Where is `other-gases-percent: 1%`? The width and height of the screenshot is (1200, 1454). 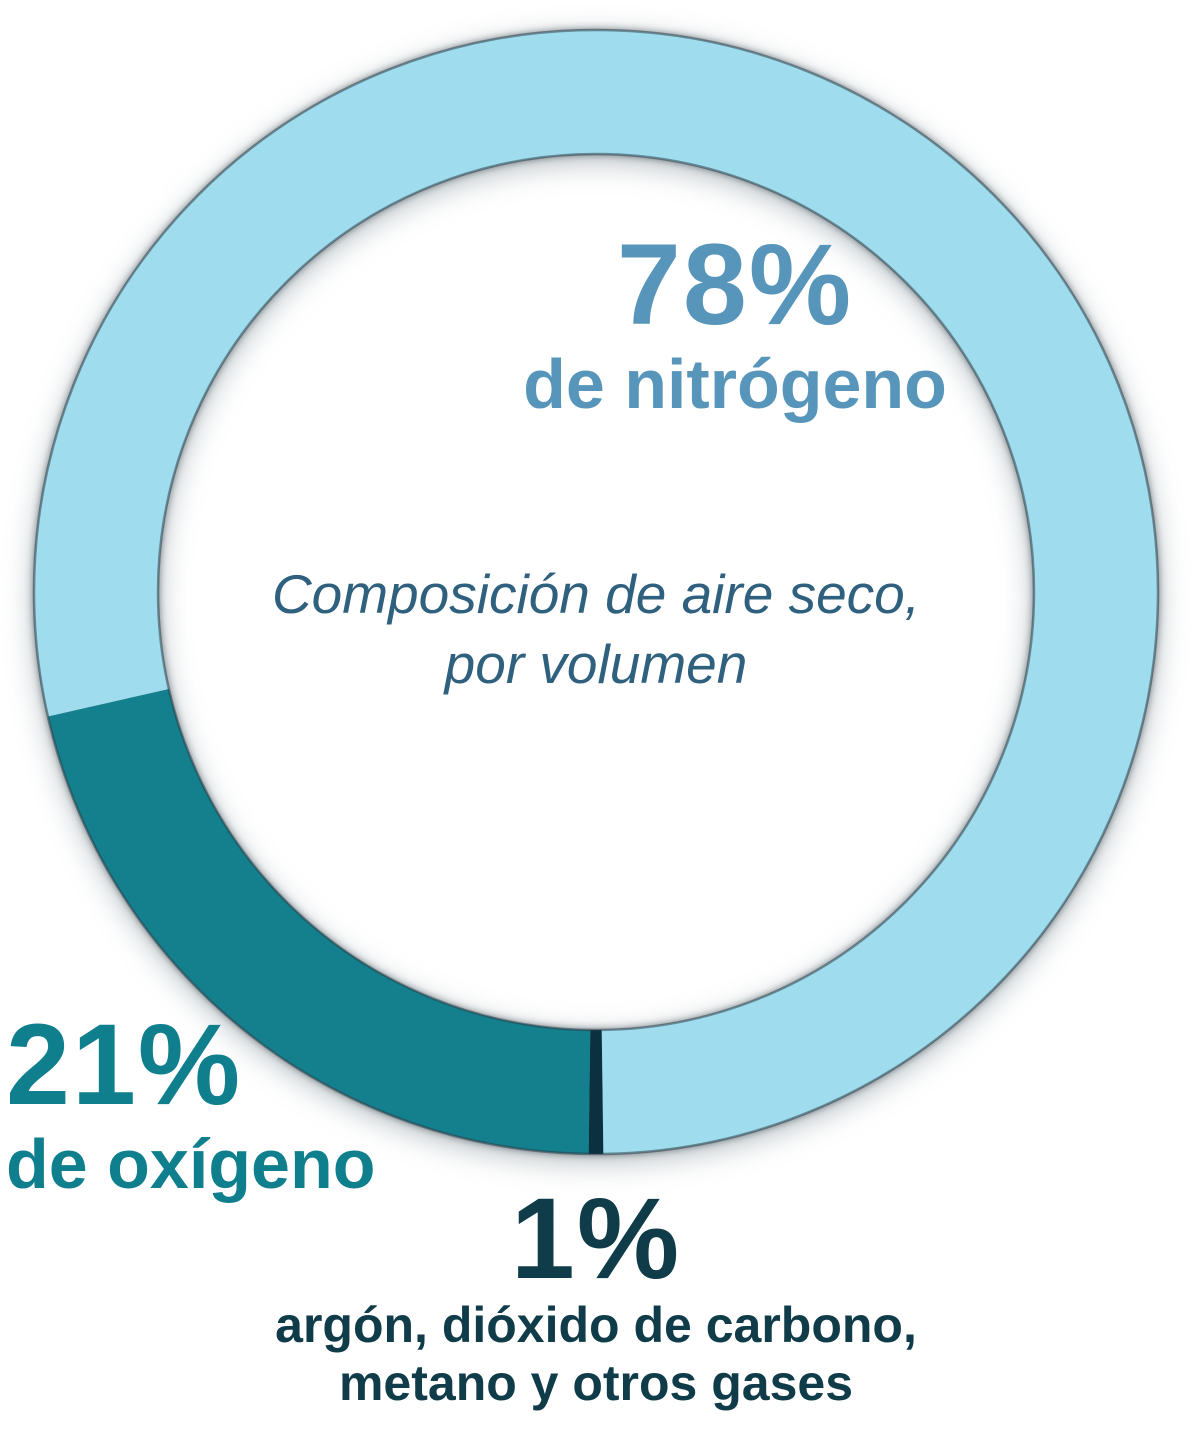
other-gases-percent: 1% is located at coordinates (596, 1239).